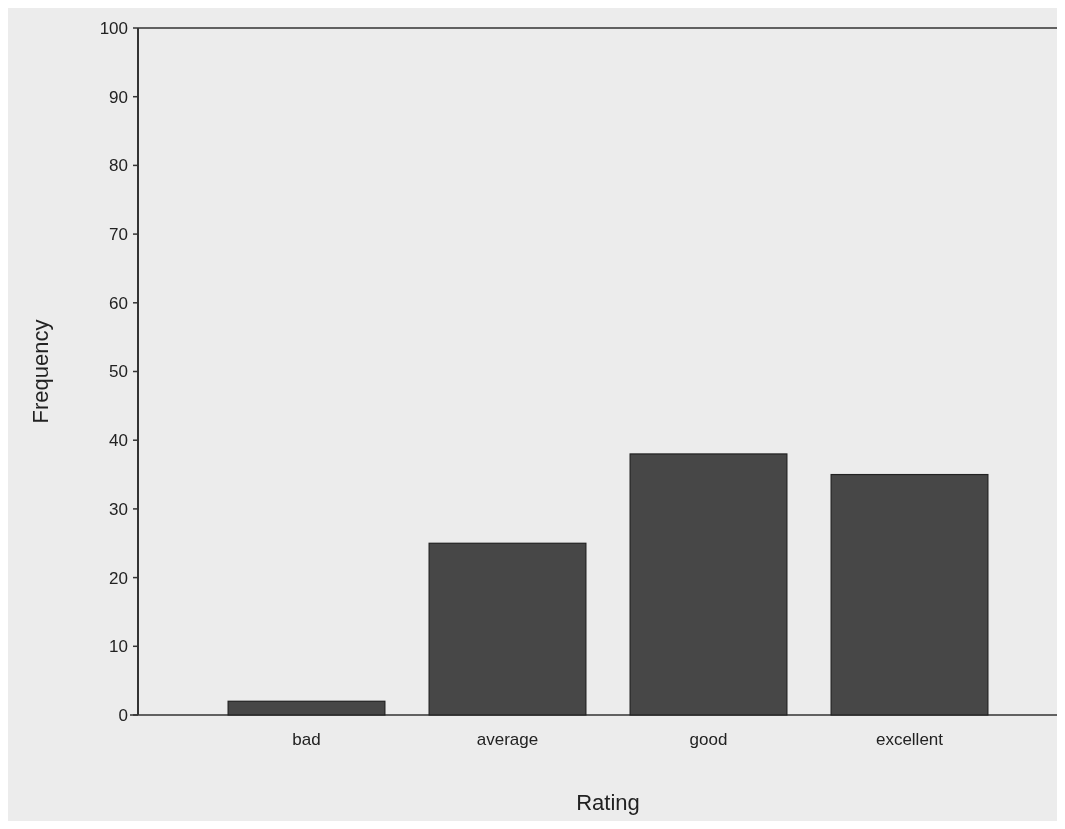 Image resolution: width=1065 pixels, height=829 pixels. I want to click on y-axis-title: Frequency, so click(40, 371).